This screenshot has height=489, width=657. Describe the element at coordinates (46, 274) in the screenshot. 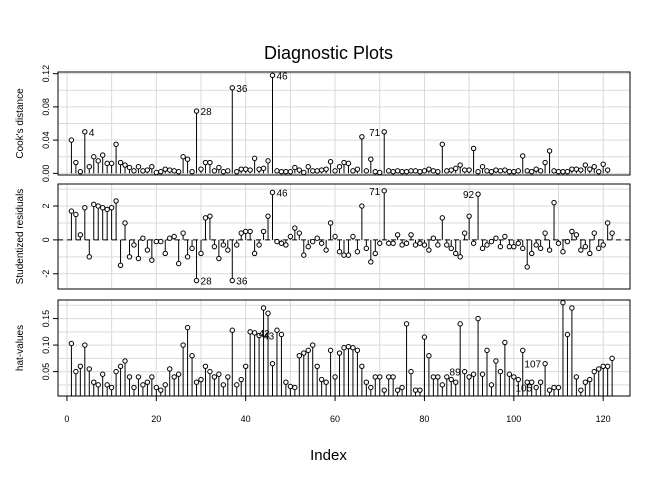

I see `y-tick-label: -2` at that location.